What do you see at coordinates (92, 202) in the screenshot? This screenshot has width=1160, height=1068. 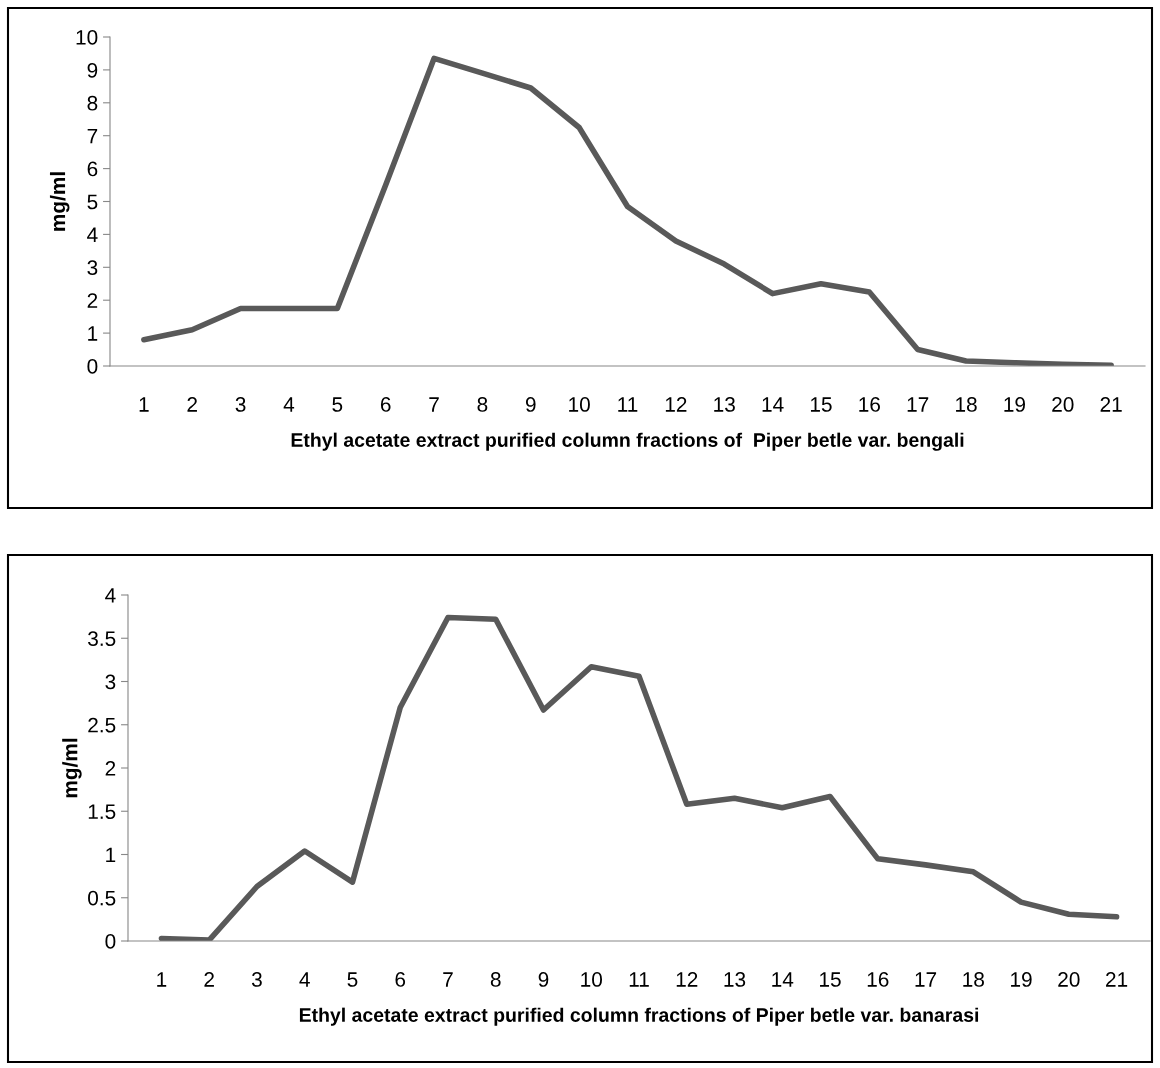 I see `y-tick-label: 5` at bounding box center [92, 202].